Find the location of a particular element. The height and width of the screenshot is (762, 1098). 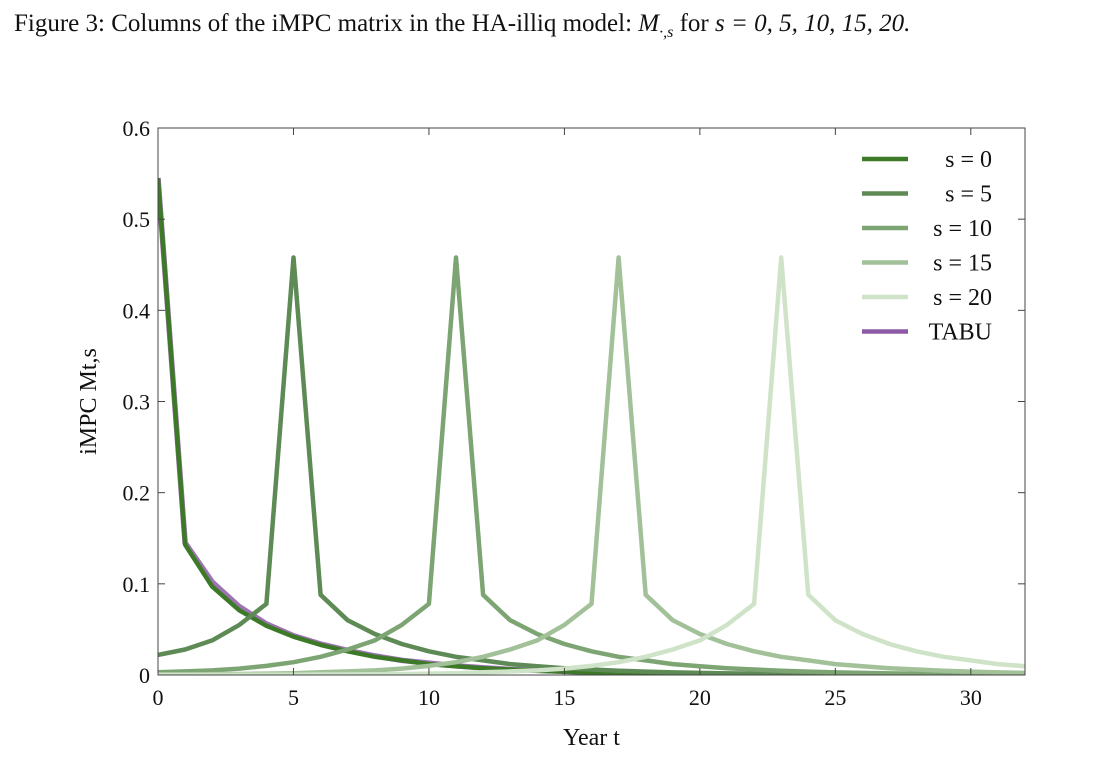

legend-label: s = 0 is located at coordinates (968, 160).